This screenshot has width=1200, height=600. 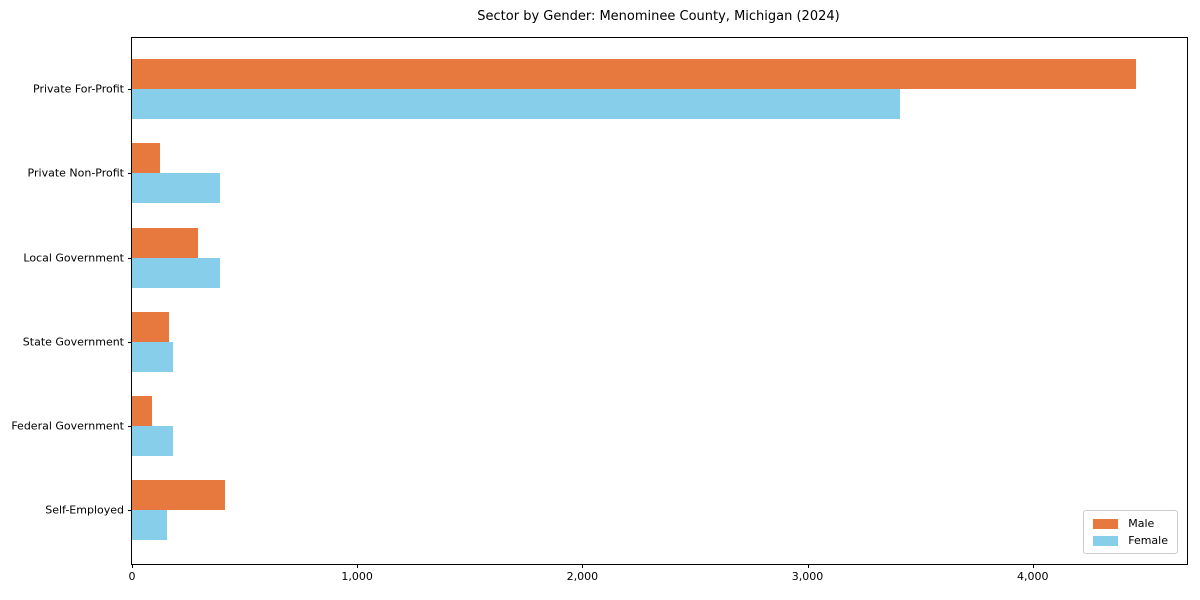 I want to click on x-tick-label-4000: 4,000, so click(x=1032, y=576).